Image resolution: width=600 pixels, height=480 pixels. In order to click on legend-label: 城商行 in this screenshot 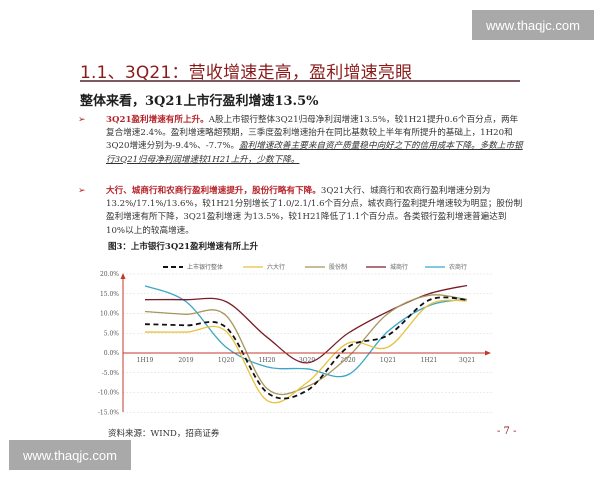, I will do `click(399, 267)`.